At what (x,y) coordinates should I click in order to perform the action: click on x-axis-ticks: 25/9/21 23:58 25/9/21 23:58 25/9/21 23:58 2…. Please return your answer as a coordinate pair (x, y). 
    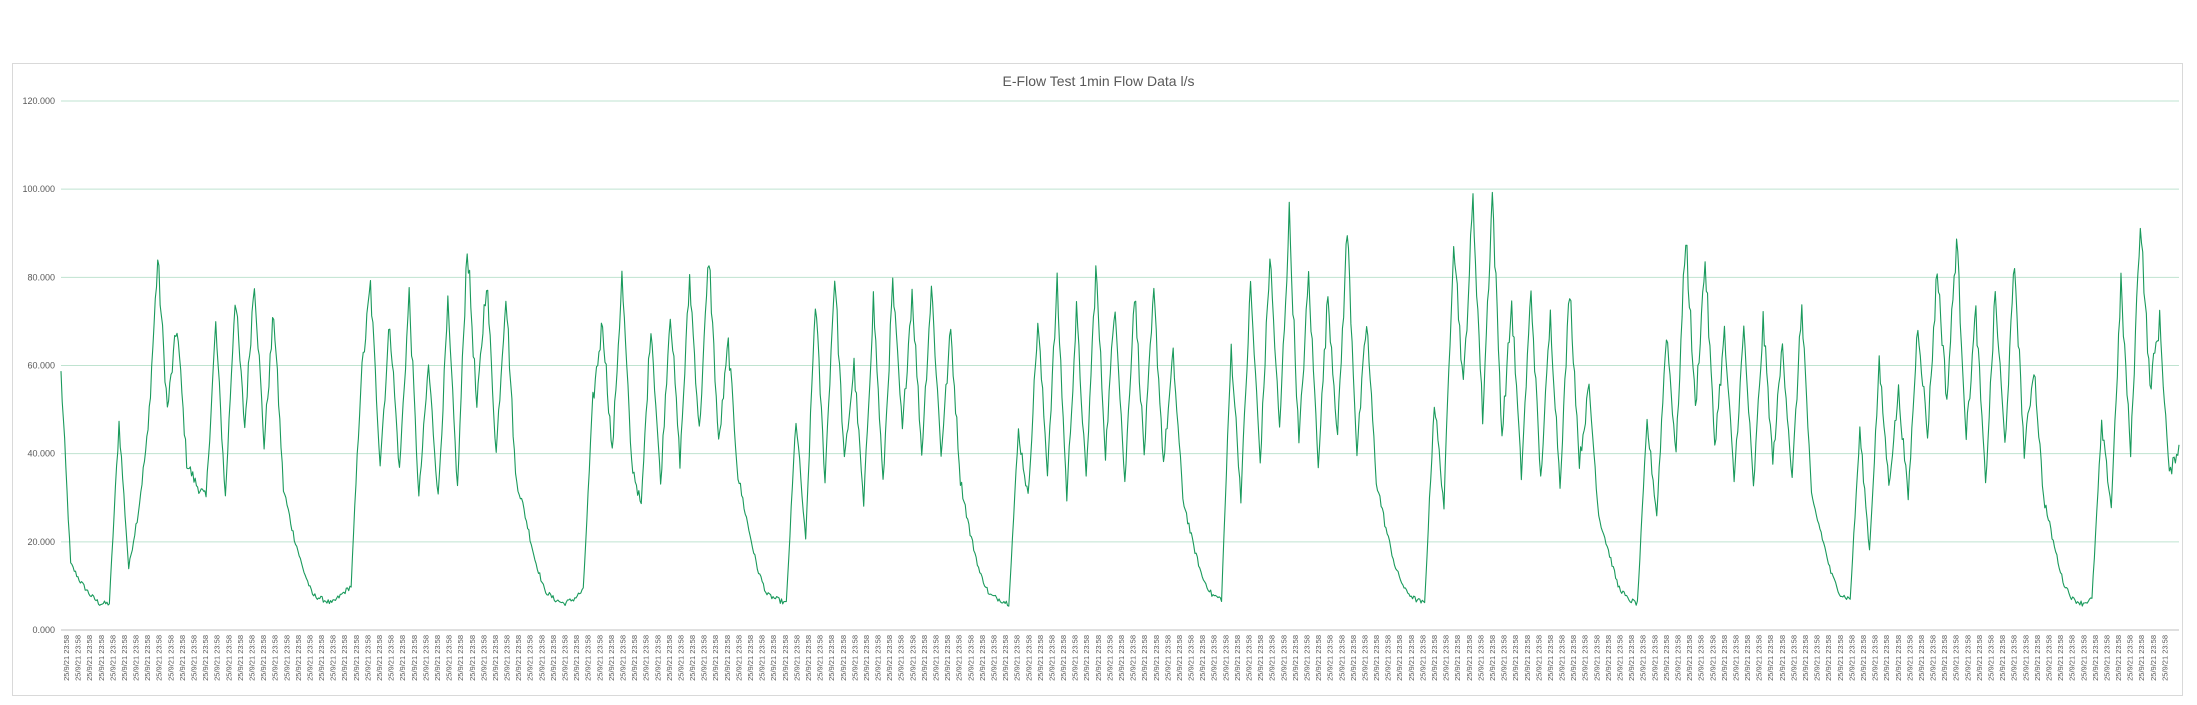
    Looking at the image, I should click on (1115, 658).